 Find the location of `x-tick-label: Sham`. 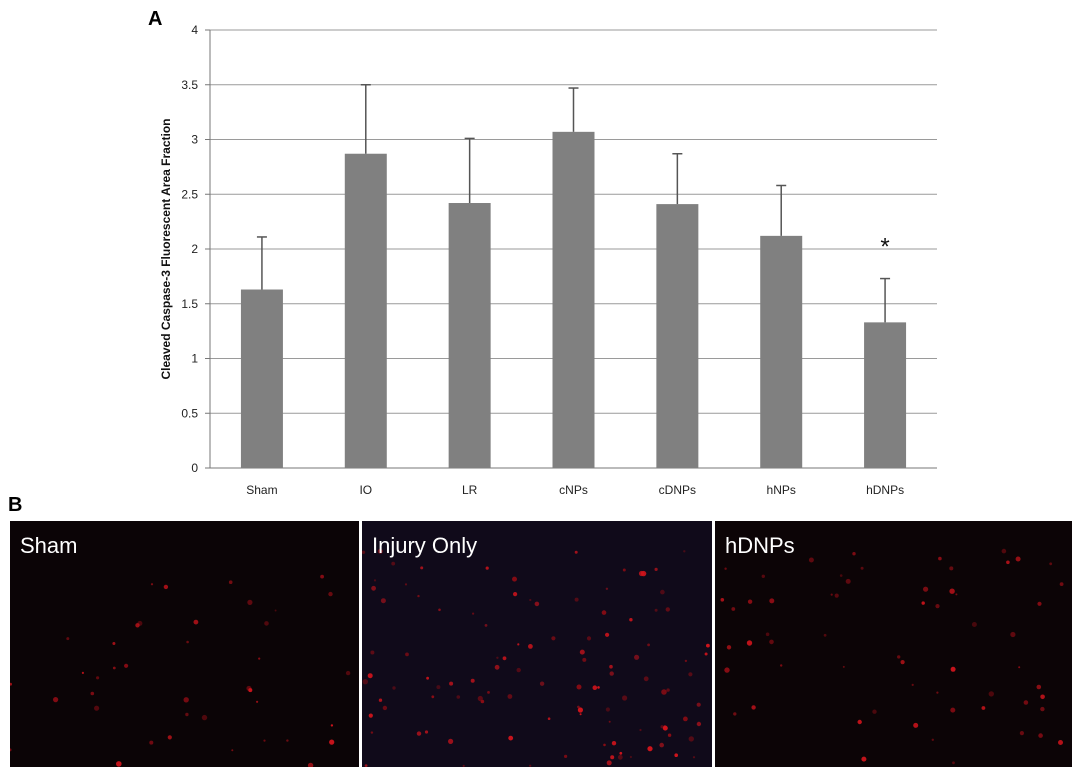

x-tick-label: Sham is located at coordinates (261, 490).